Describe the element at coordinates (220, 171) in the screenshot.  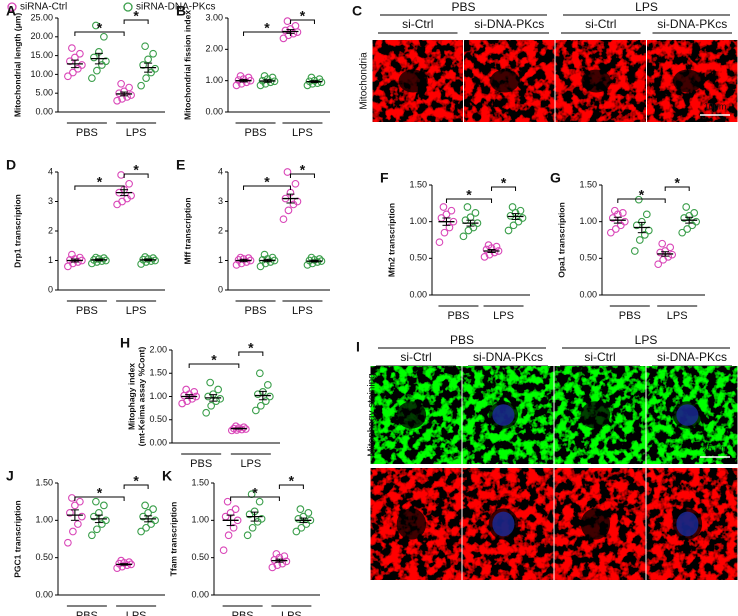
I see `y-tick-label: 4` at that location.